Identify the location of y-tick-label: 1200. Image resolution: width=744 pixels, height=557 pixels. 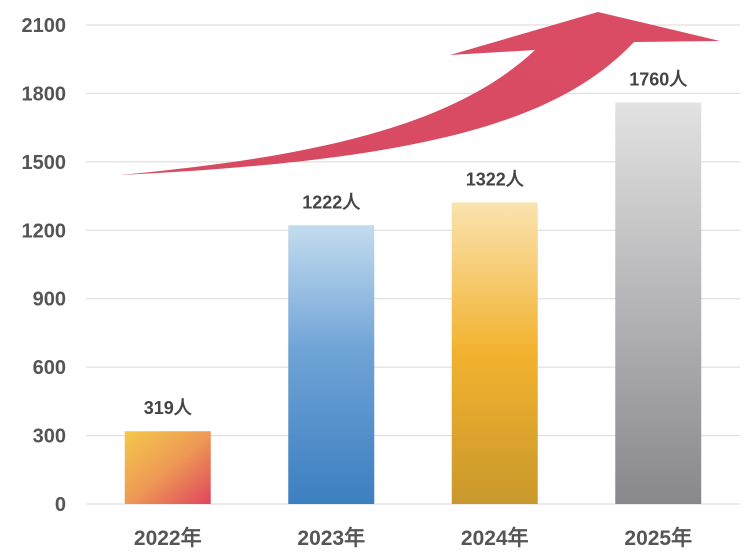
(44, 231).